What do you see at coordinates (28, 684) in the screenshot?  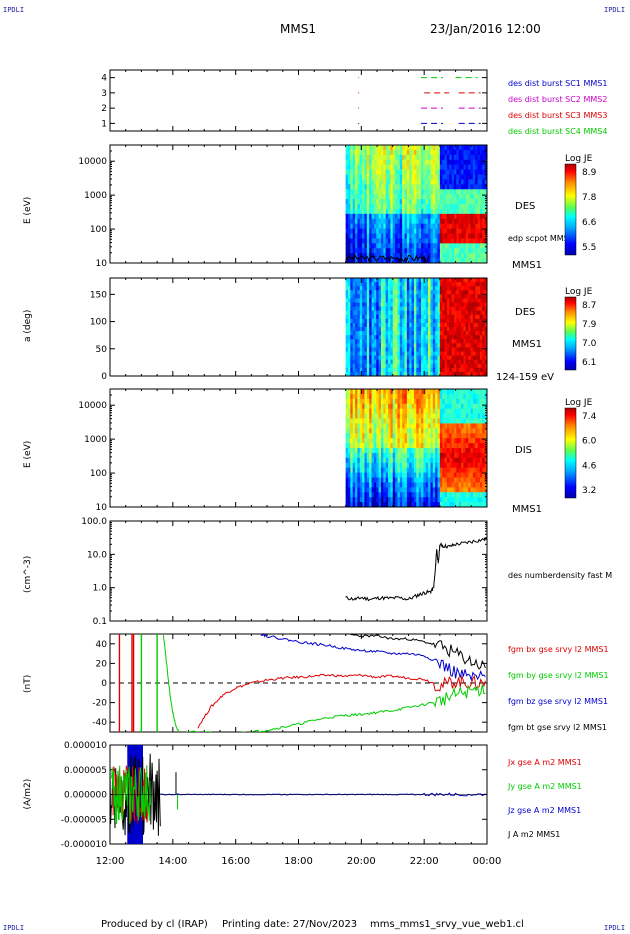 I see `mag-field-ylabel: (nT)` at bounding box center [28, 684].